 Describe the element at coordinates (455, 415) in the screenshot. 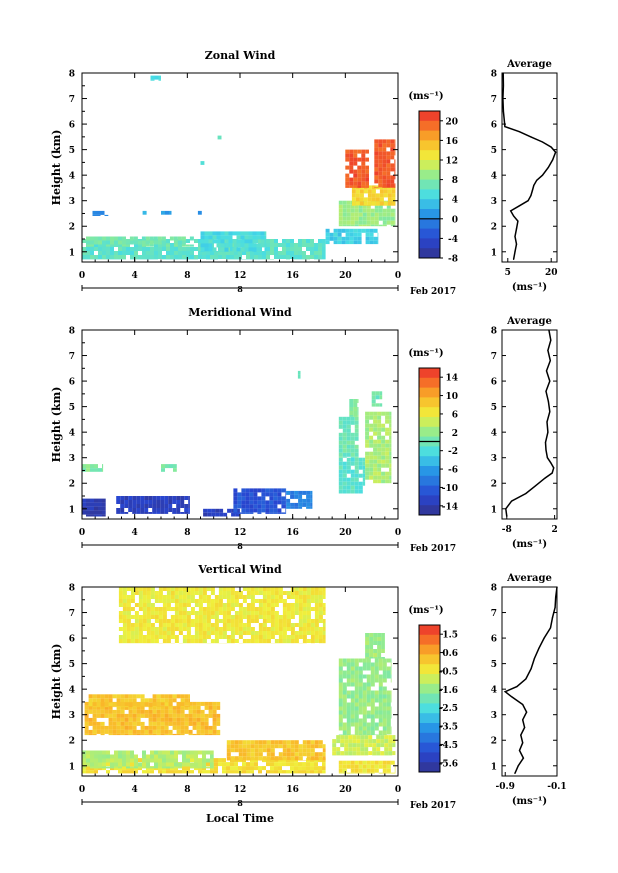

I see `colorbar-tick-label: 6` at that location.